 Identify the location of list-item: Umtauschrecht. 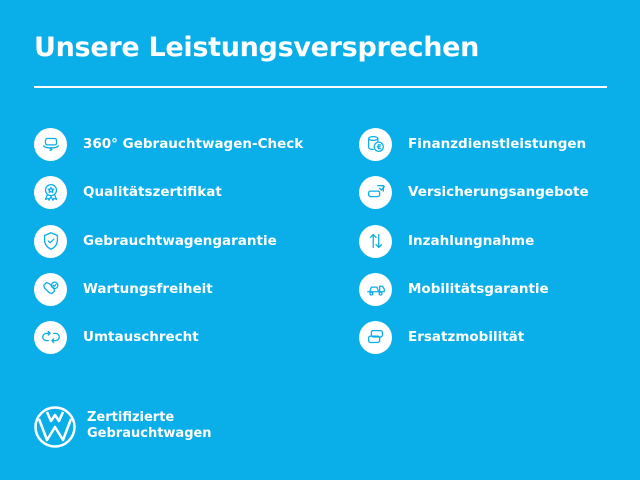
(116, 337).